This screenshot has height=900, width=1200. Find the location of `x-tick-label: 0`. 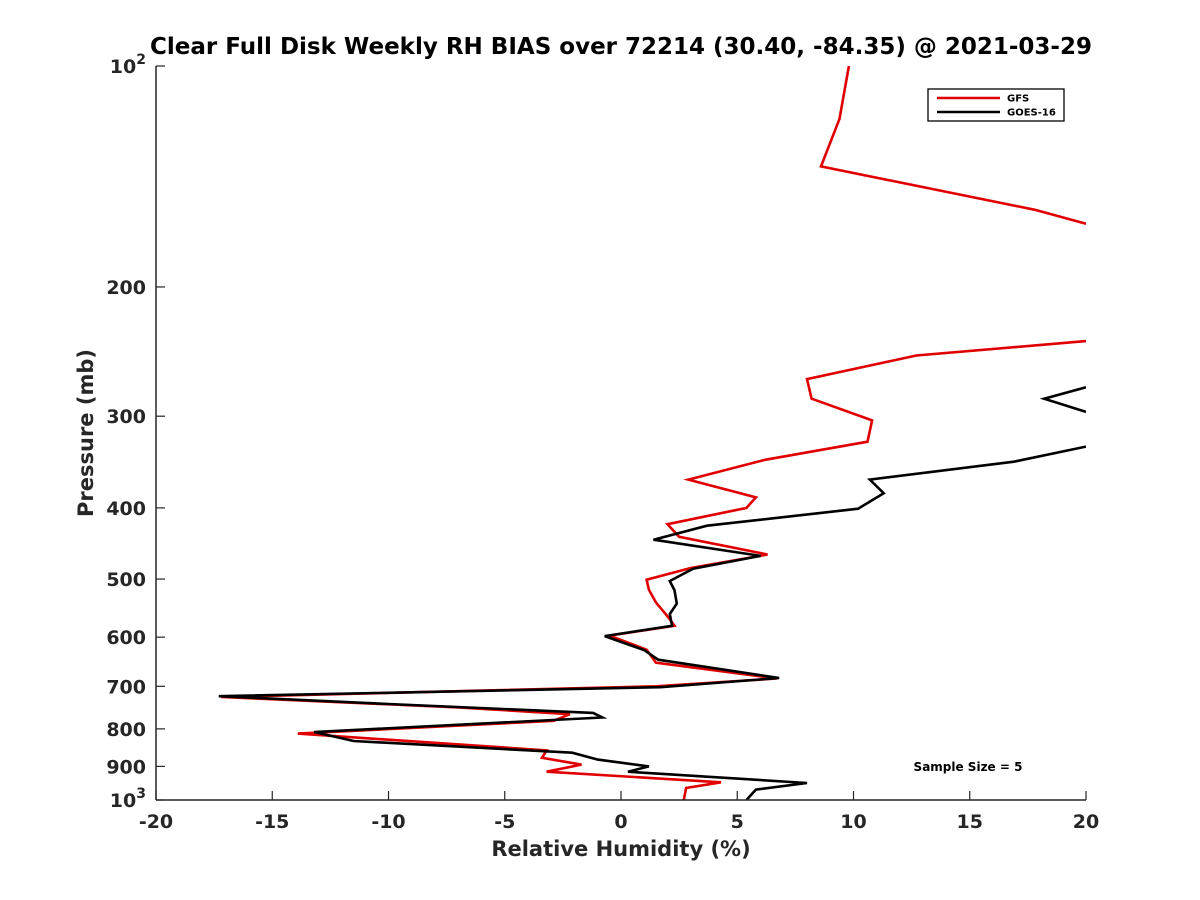

x-tick-label: 0 is located at coordinates (620, 822).